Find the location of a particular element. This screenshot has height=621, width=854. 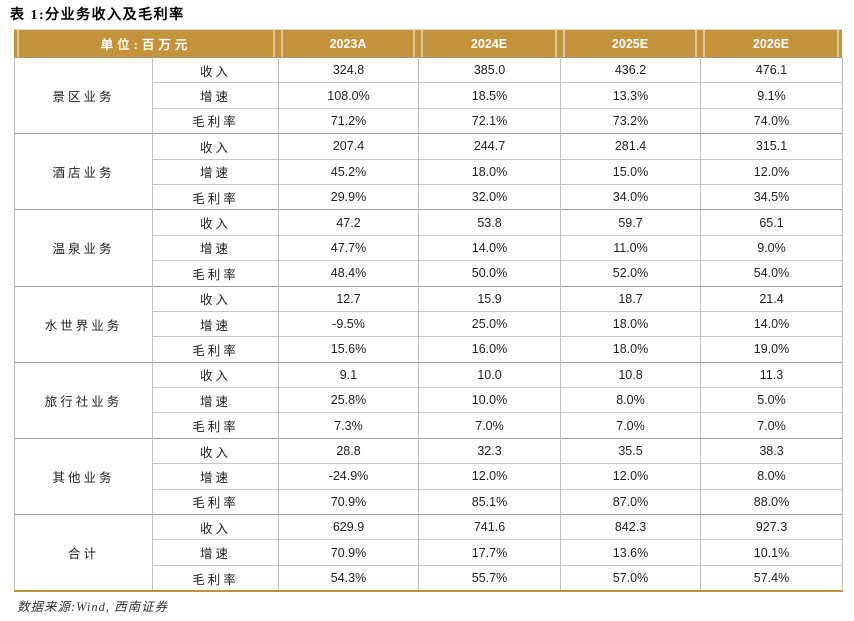

table-row: 增速 -9.5% 25.0% 18.0% 14.0% is located at coordinates (429, 323).